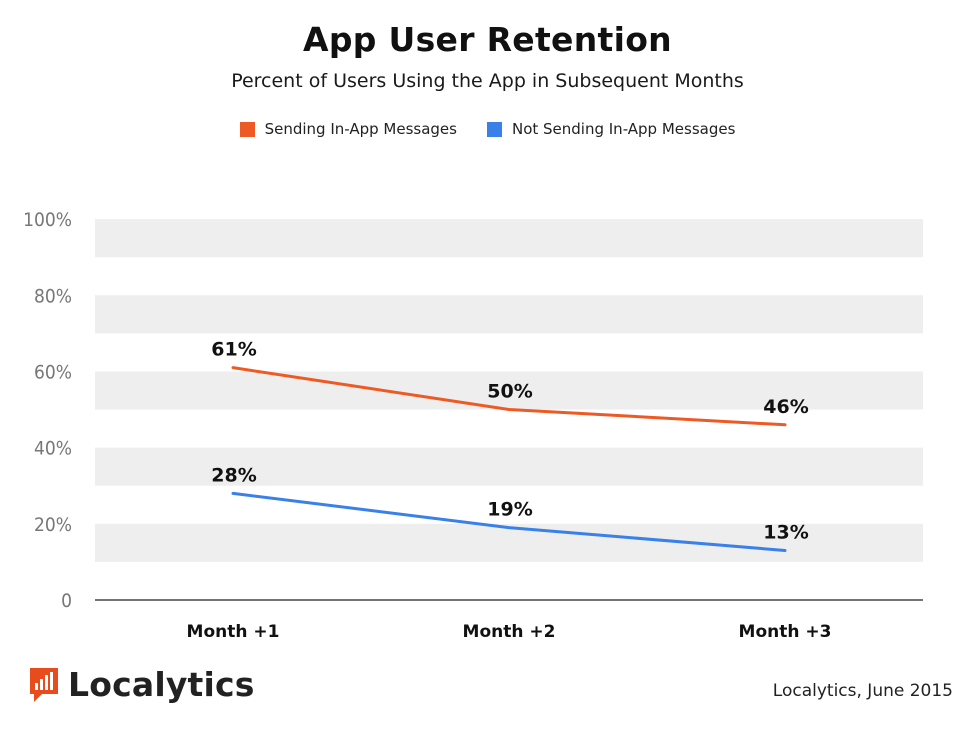  What do you see at coordinates (53, 525) in the screenshot?
I see `y-tick-label: 20%` at bounding box center [53, 525].